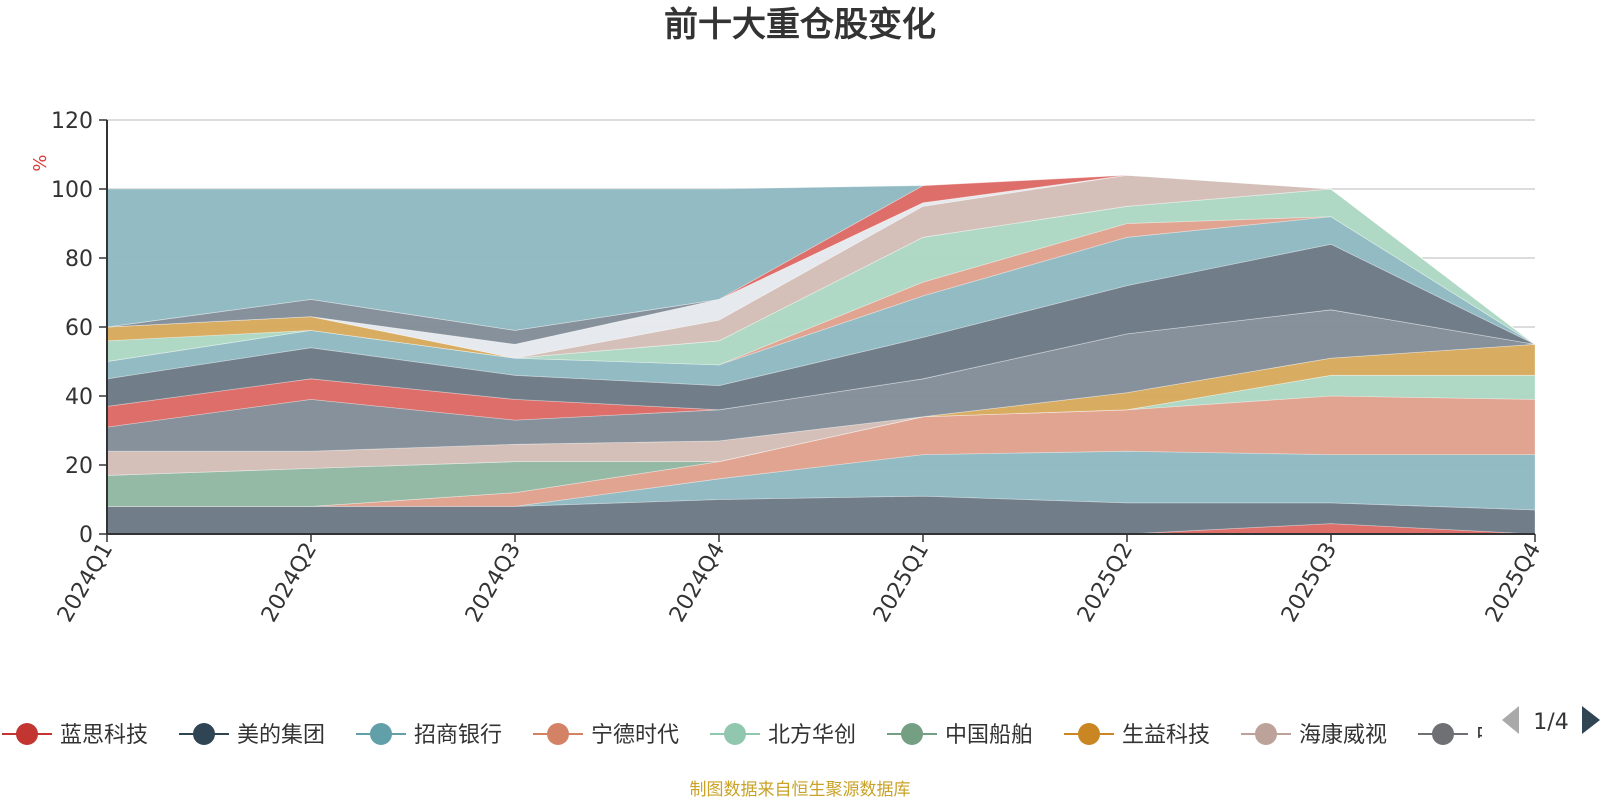 Image resolution: width=1600 pixels, height=800 pixels. Describe the element at coordinates (821, 480) in the screenshot. I see `area-series-招商银行` at that location.